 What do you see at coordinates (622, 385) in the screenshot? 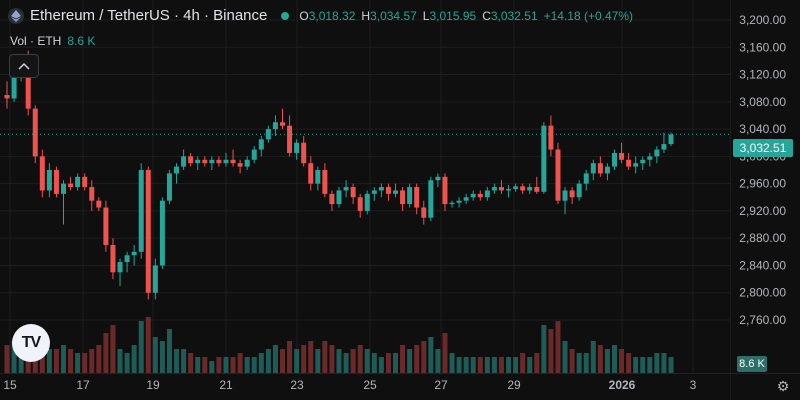
I see `time-tick-label: 2026` at bounding box center [622, 385].